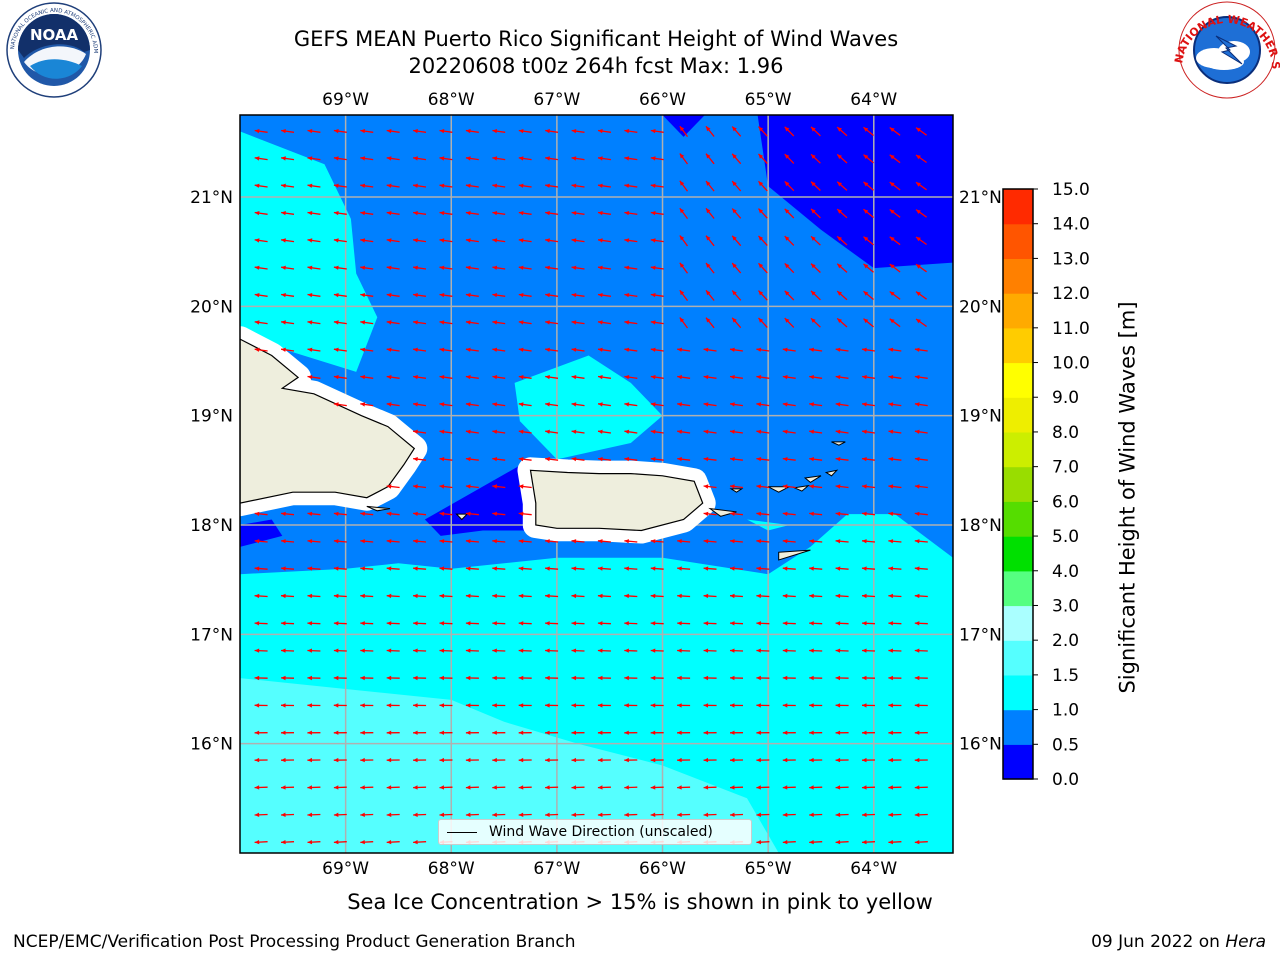 The height and width of the screenshot is (960, 1280). What do you see at coordinates (601, 832) in the screenshot?
I see `legend-label: Wind Wave Direction (unscaled)` at bounding box center [601, 832].